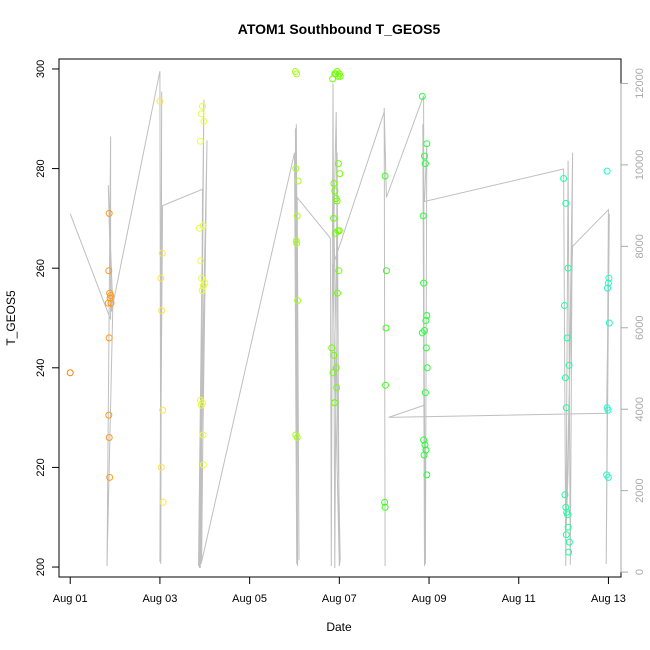 The height and width of the screenshot is (650, 650). What do you see at coordinates (640, 83) in the screenshot?
I see `y2-tick-label: 12000` at bounding box center [640, 83].